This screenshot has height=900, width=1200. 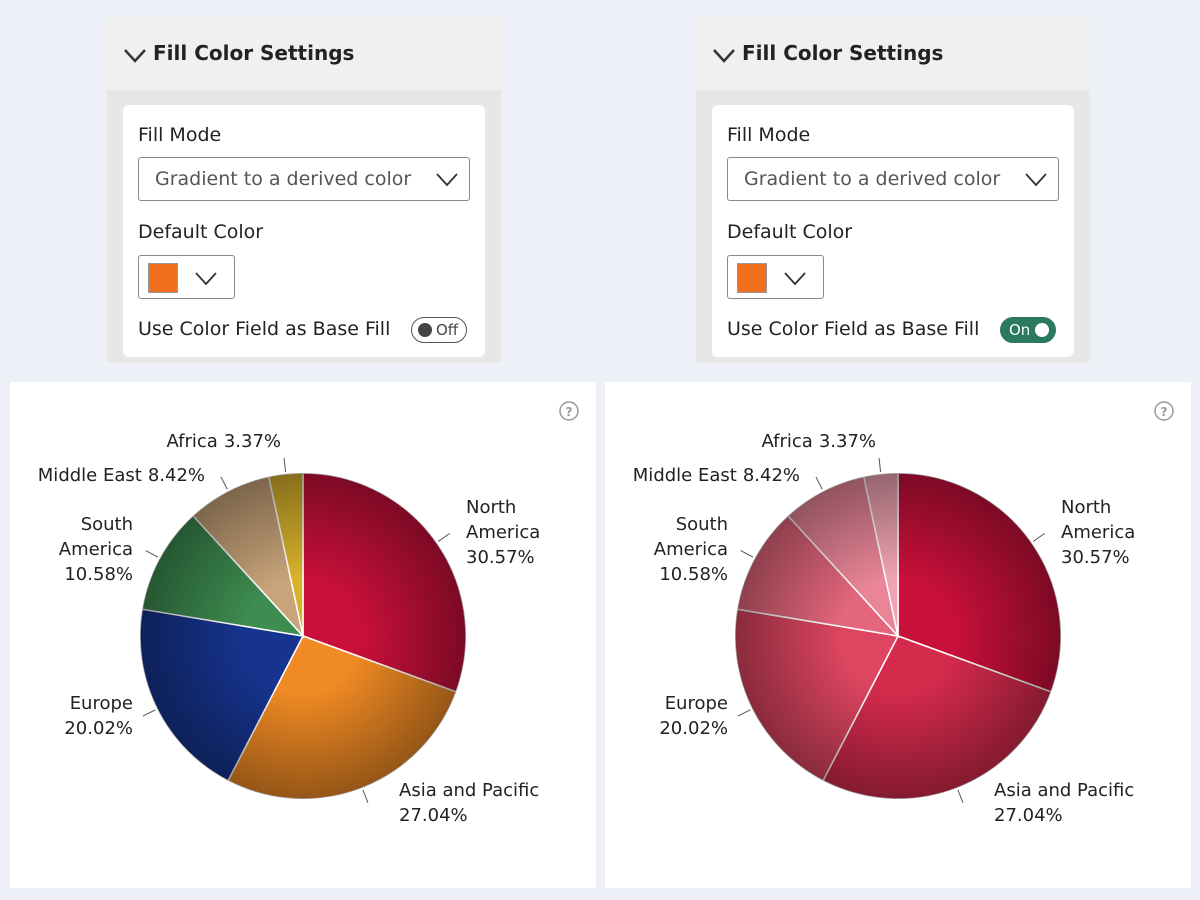 I want to click on toggle-state: Off, so click(x=447, y=330).